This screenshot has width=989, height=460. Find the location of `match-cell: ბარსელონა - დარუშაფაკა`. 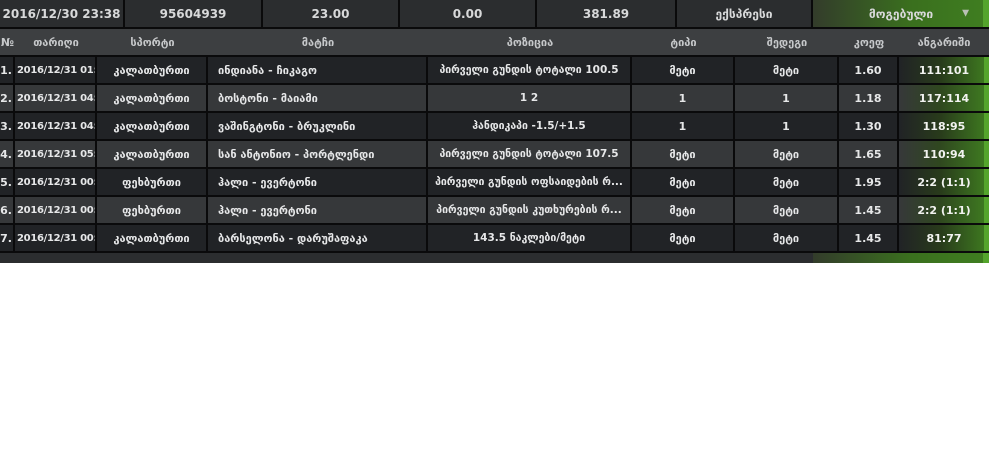

match-cell: ბარსელონა - დარუშაფაკა is located at coordinates (318, 238).